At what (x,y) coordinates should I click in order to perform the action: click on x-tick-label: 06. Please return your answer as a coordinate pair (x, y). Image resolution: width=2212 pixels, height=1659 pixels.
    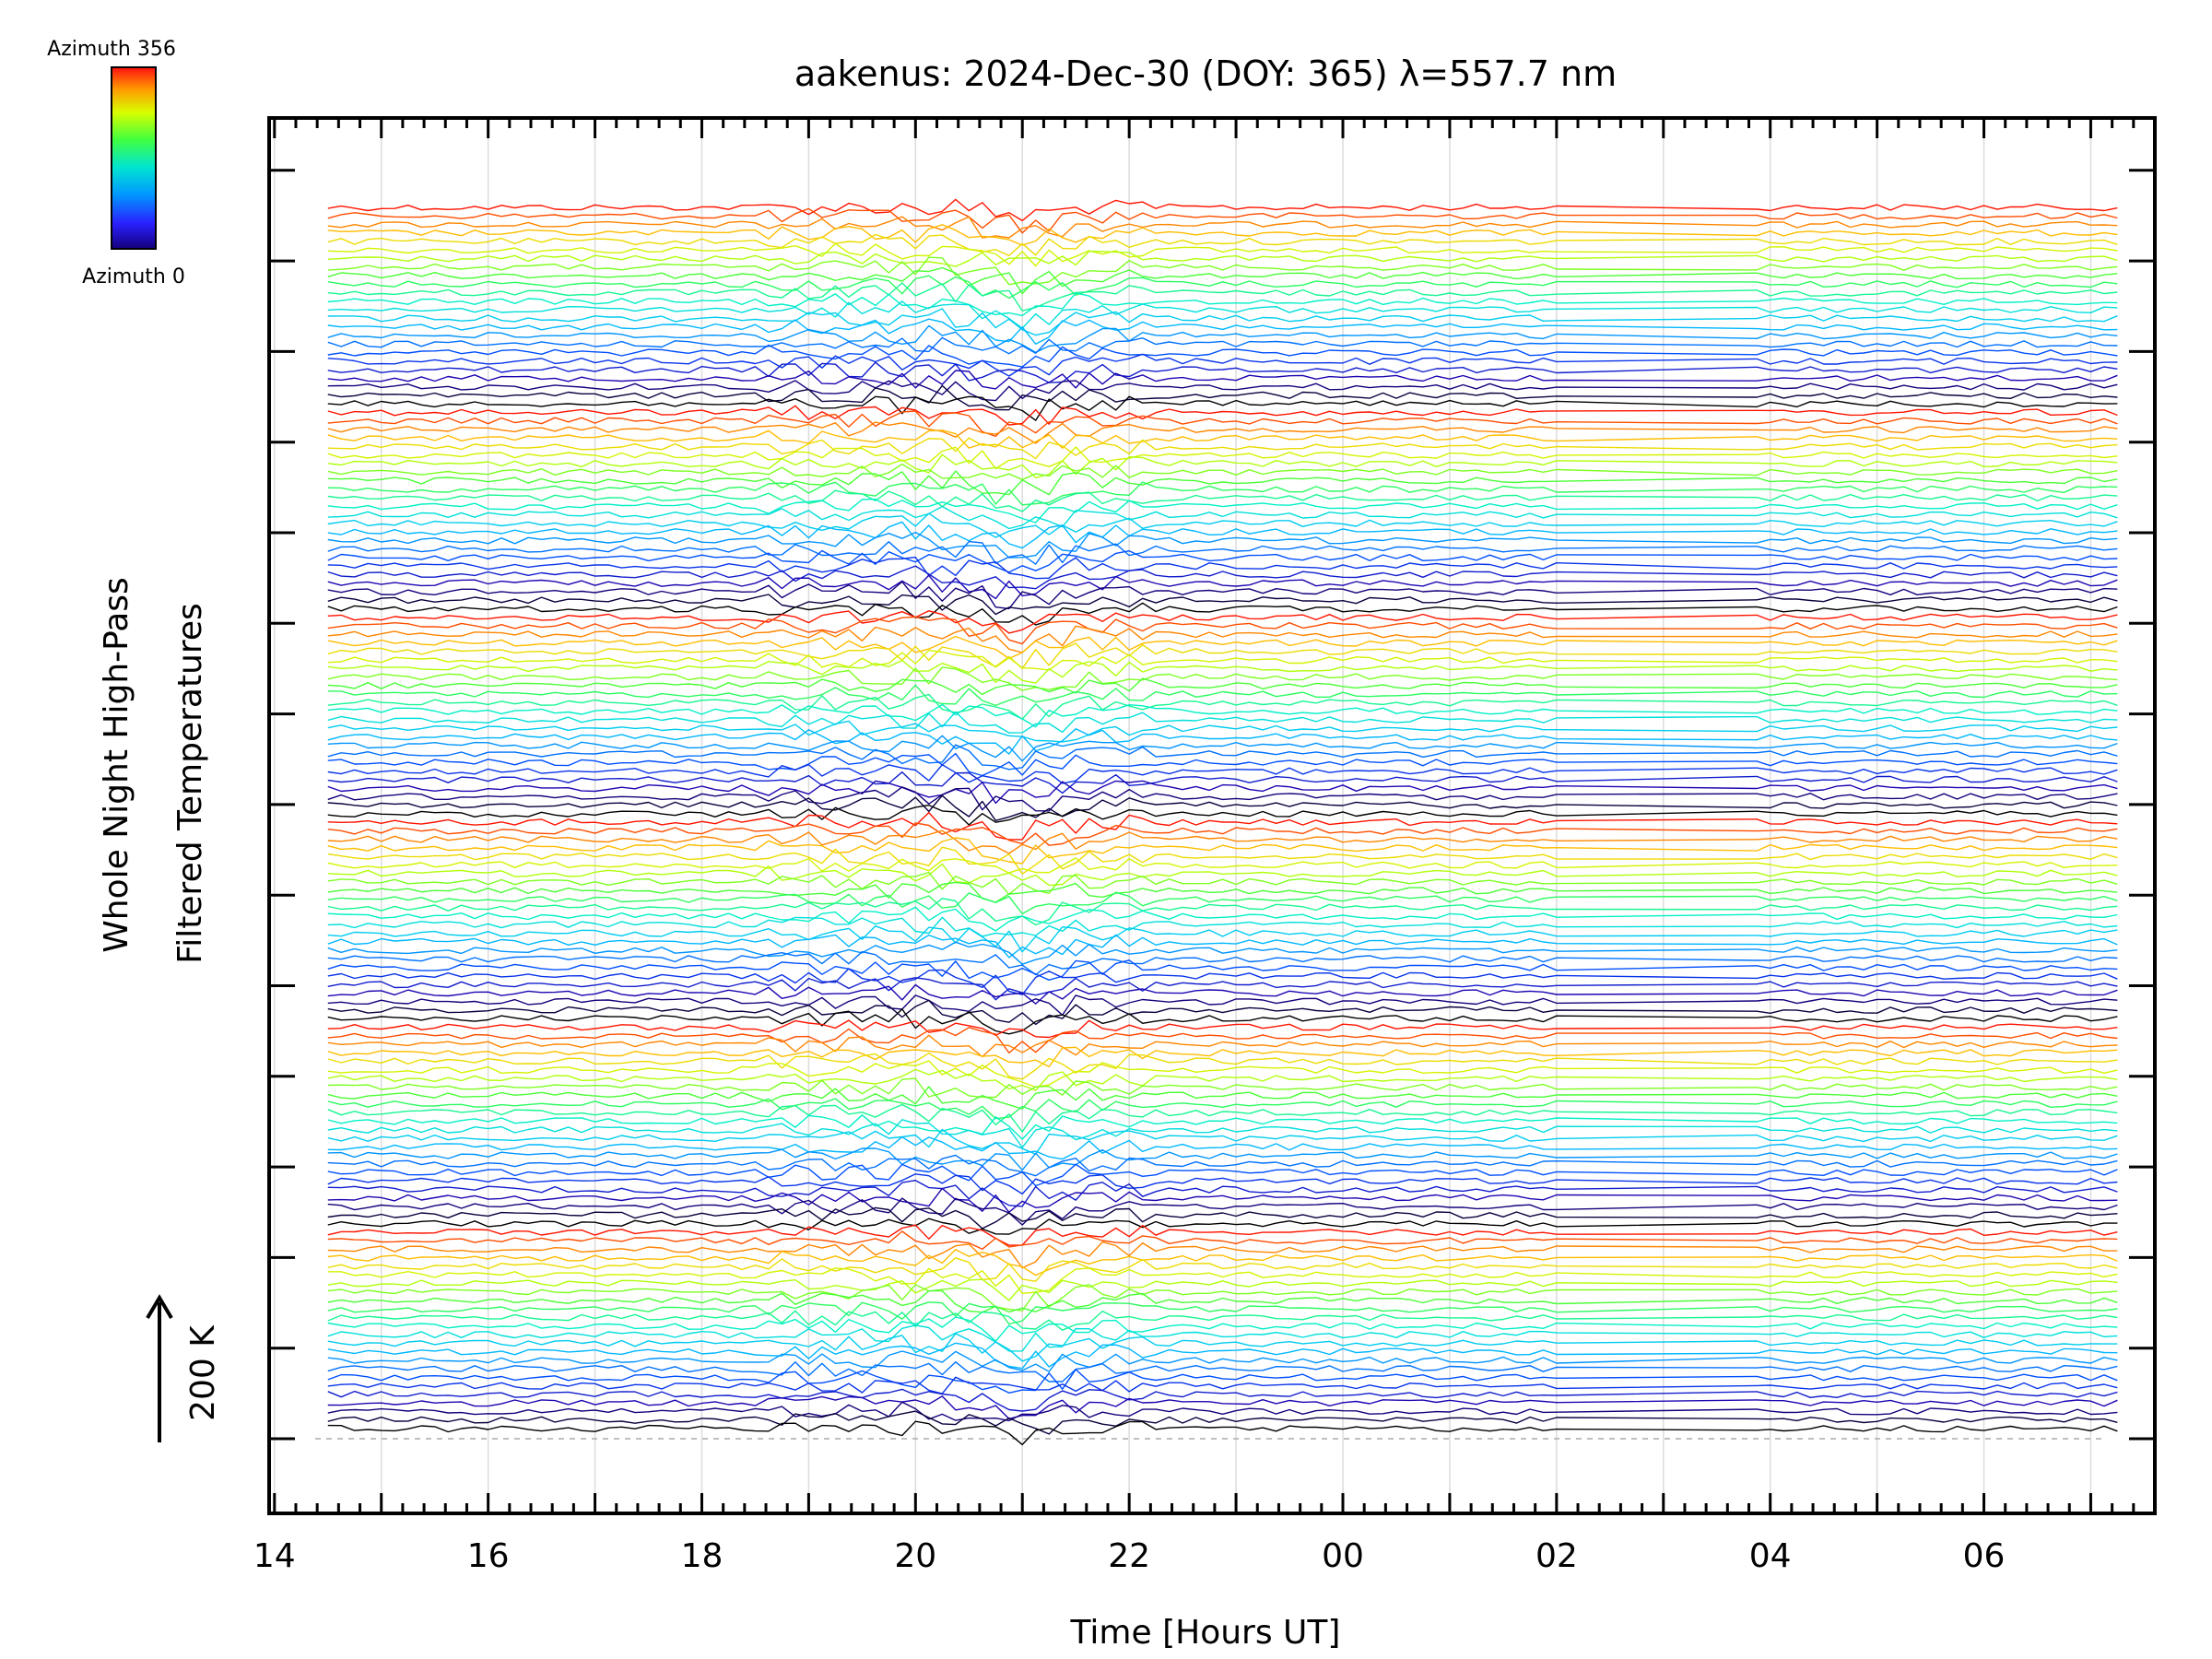
    Looking at the image, I should click on (1984, 1556).